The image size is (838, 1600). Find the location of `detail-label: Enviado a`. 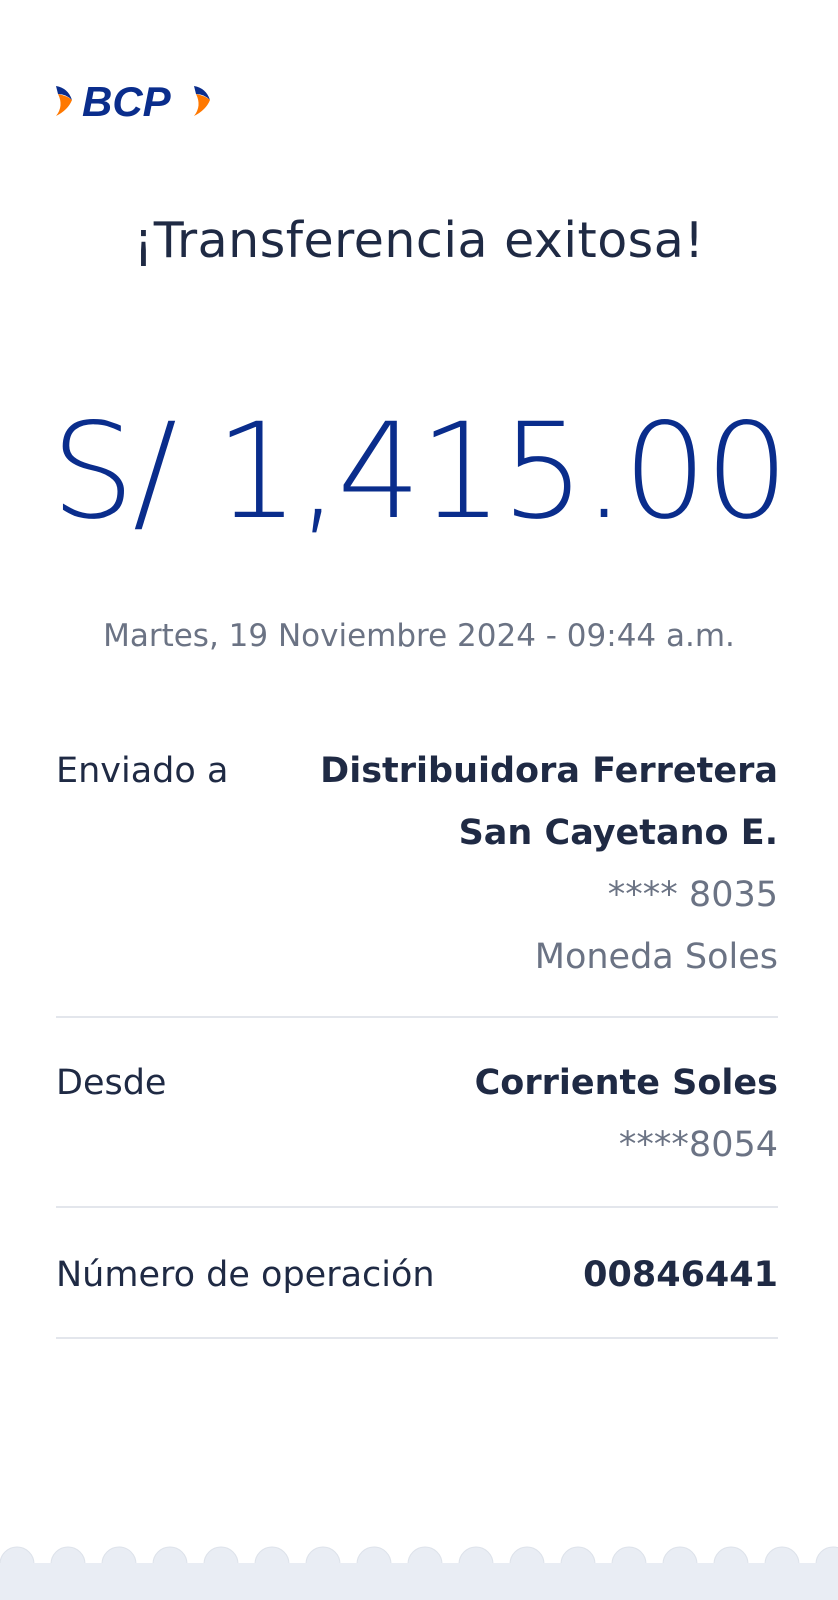

detail-label: Enviado a is located at coordinates (142, 771).